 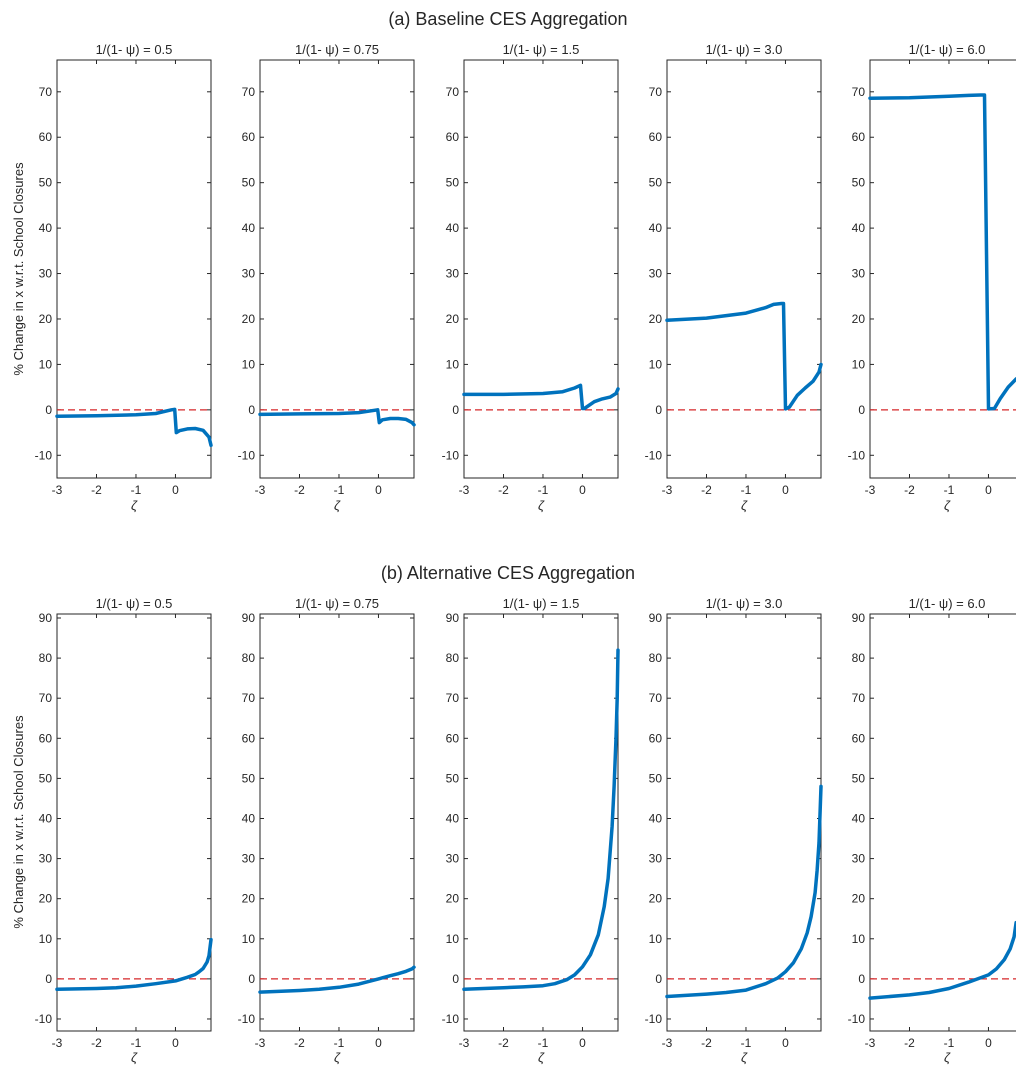 I want to click on section-a-title: (a) Baseline CES Aggregation, so click(x=507, y=19).